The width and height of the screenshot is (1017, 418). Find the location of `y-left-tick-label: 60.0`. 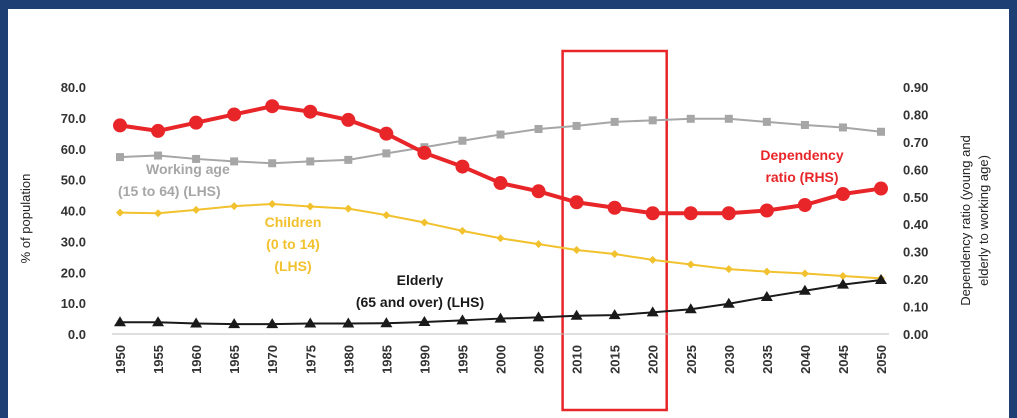

y-left-tick-label: 60.0 is located at coordinates (73, 149).